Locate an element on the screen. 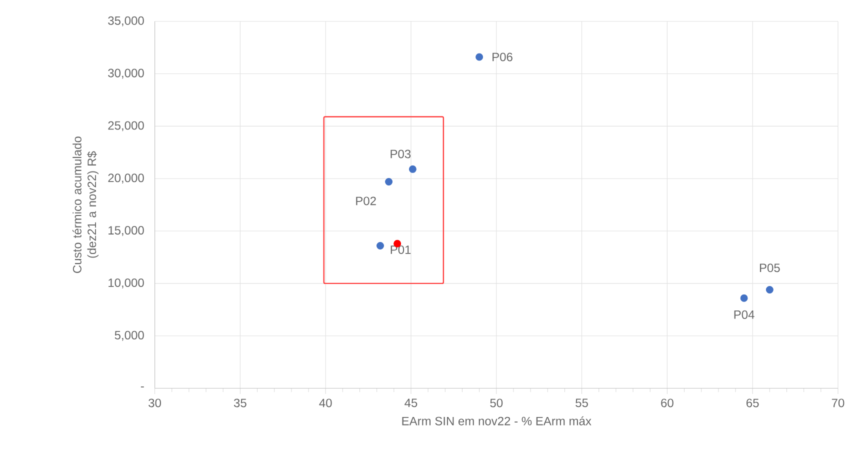 The image size is (854, 459). y-tick-label: 10,000 is located at coordinates (126, 283).